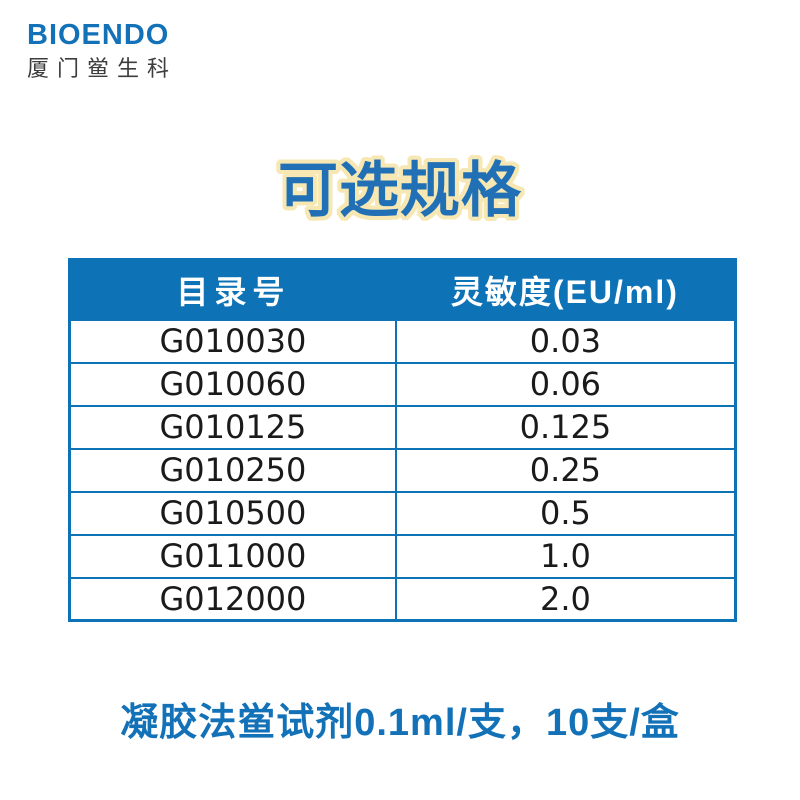 The image size is (800, 800). I want to click on brand-subtitle: 厦门鲎生科, so click(102, 69).